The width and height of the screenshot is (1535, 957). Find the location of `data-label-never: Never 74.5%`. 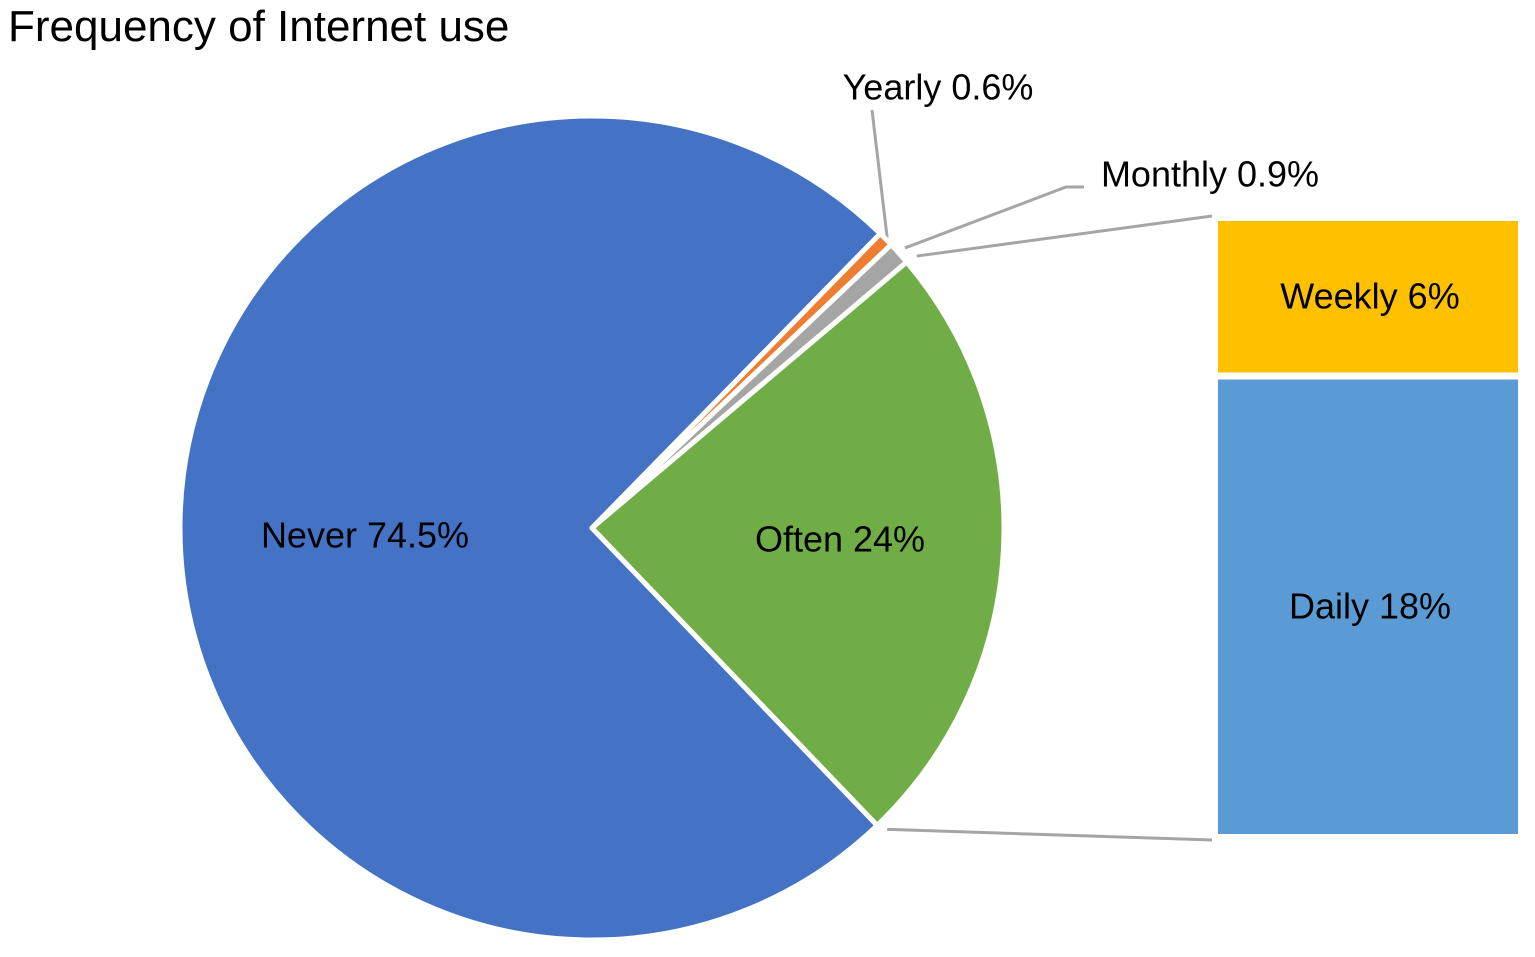

data-label-never: Never 74.5% is located at coordinates (365, 535).